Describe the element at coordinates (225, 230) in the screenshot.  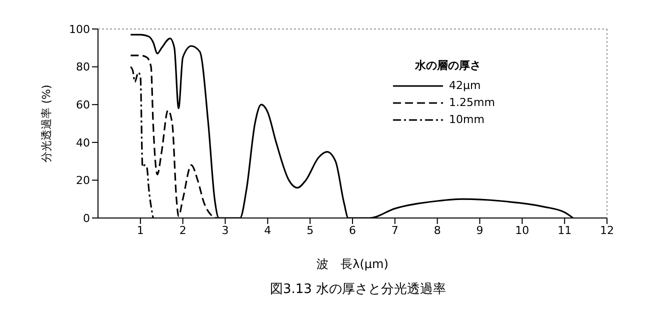
I see `x-tick-label: 3` at that location.